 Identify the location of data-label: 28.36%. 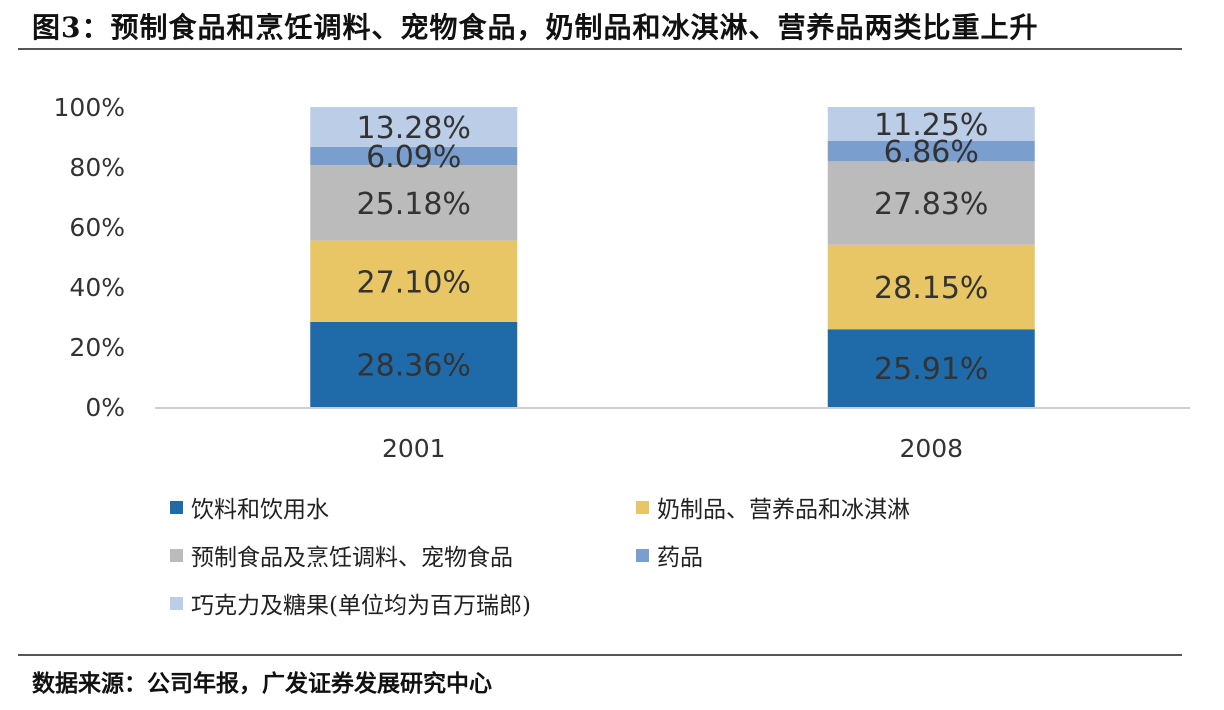
(414, 365).